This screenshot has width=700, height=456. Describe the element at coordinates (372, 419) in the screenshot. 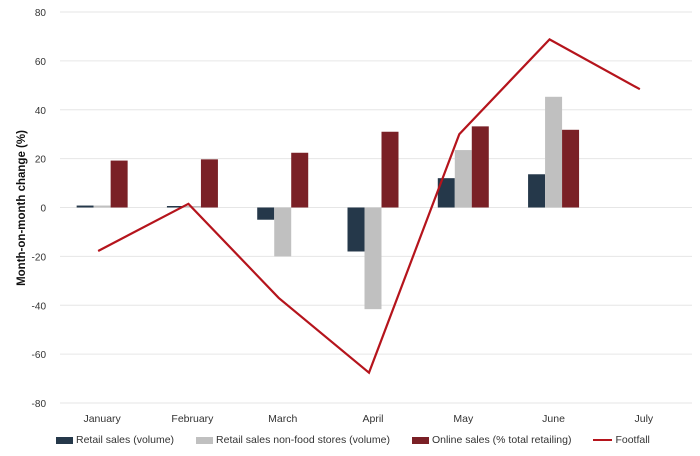

I see `x-tick-label: April` at that location.